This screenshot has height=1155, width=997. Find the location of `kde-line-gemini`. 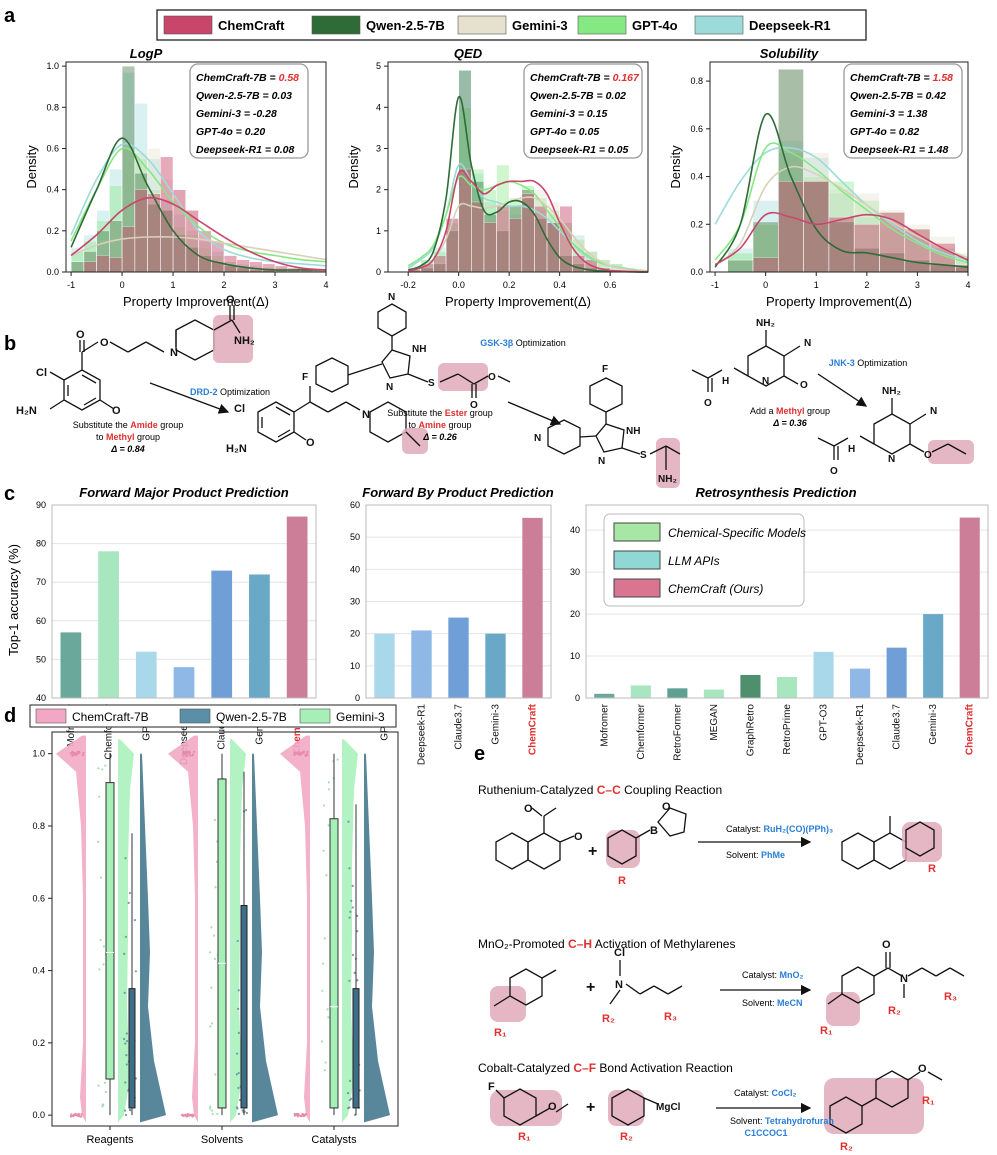

kde-line-gemini is located at coordinates (198, 248).